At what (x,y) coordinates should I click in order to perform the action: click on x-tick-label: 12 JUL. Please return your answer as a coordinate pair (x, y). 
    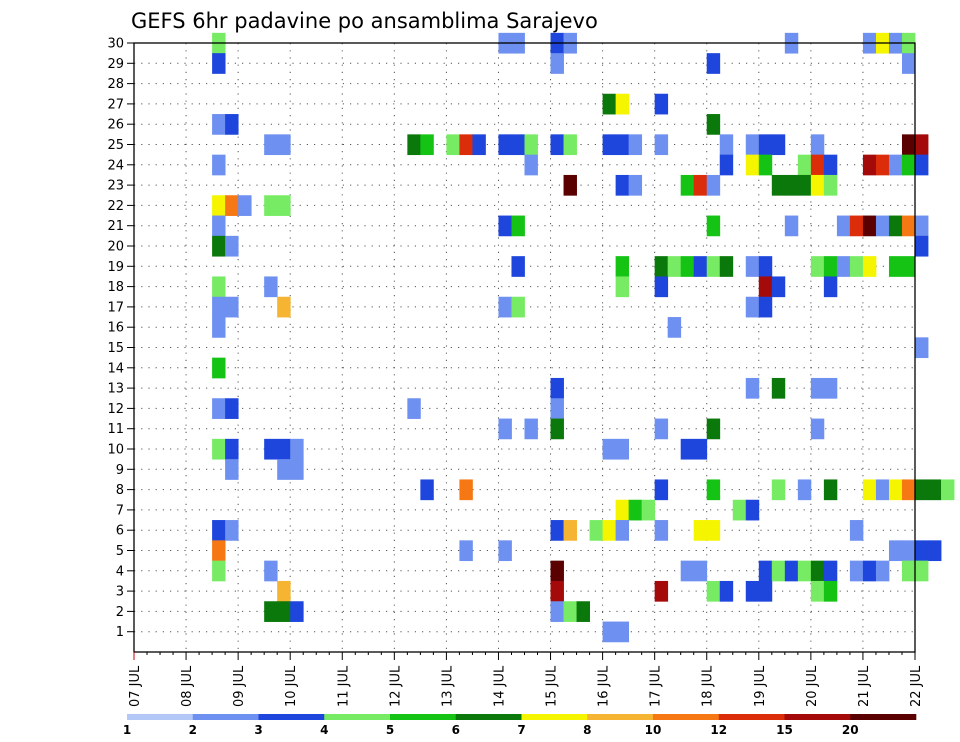
    Looking at the image, I should click on (395, 686).